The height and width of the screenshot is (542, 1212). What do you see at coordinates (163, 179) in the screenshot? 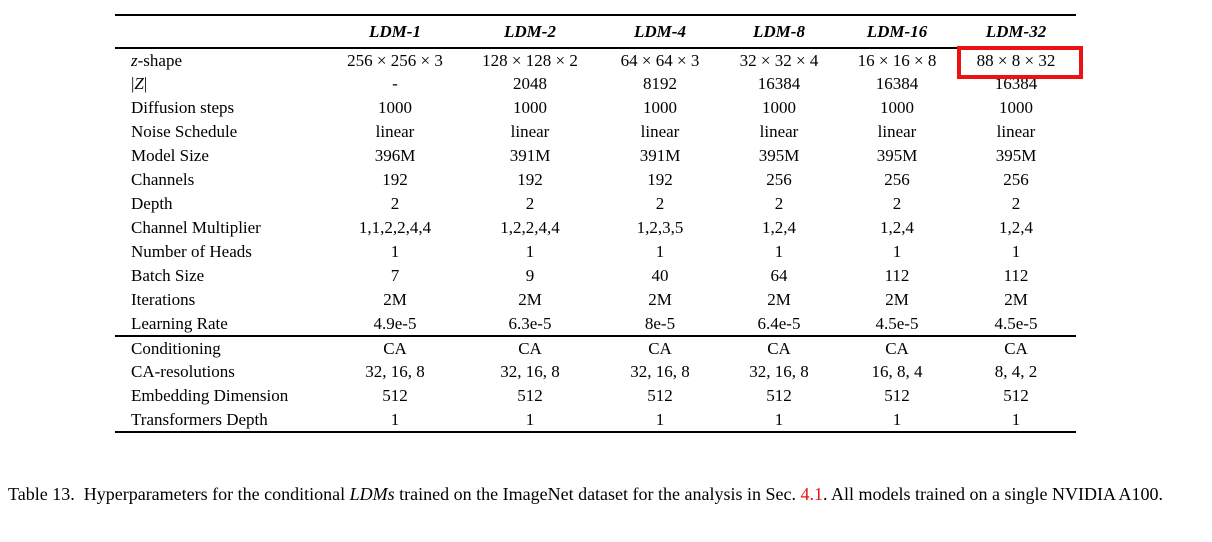
I see `row-label-part: Channels` at bounding box center [163, 179].